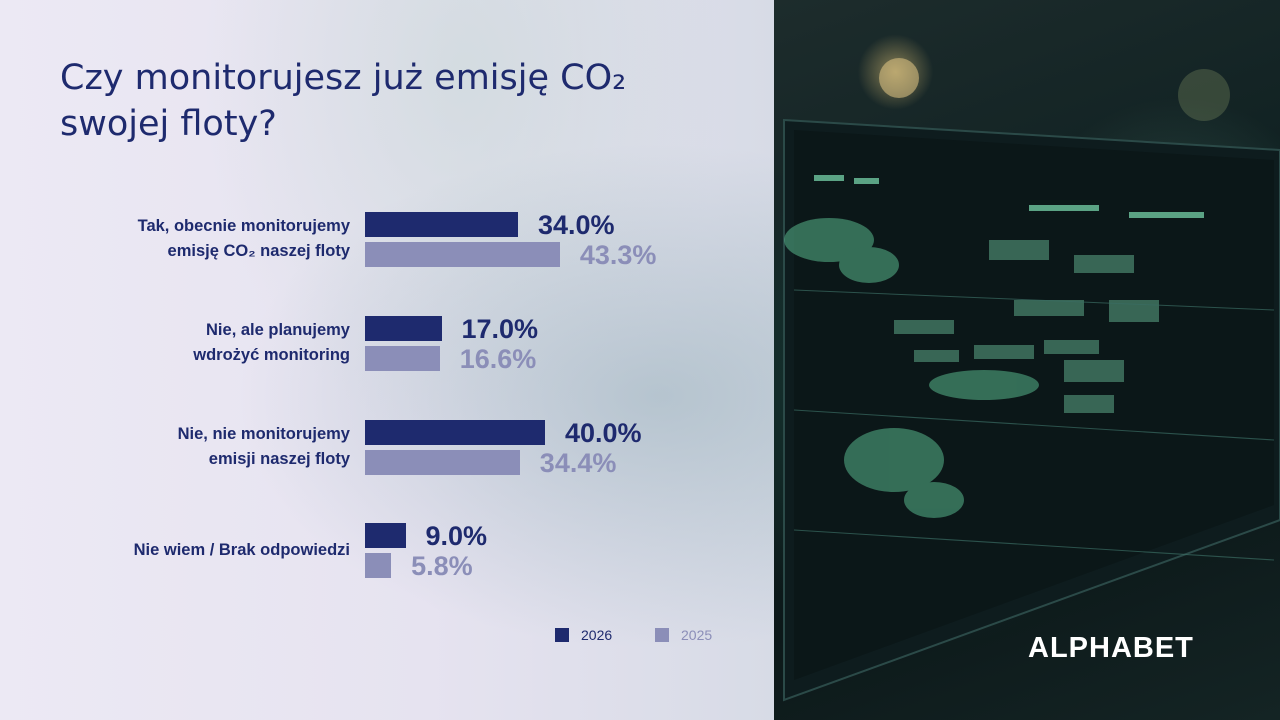 This screenshot has width=1280, height=720. What do you see at coordinates (662, 635) in the screenshot?
I see `legend-swatch-2025` at bounding box center [662, 635].